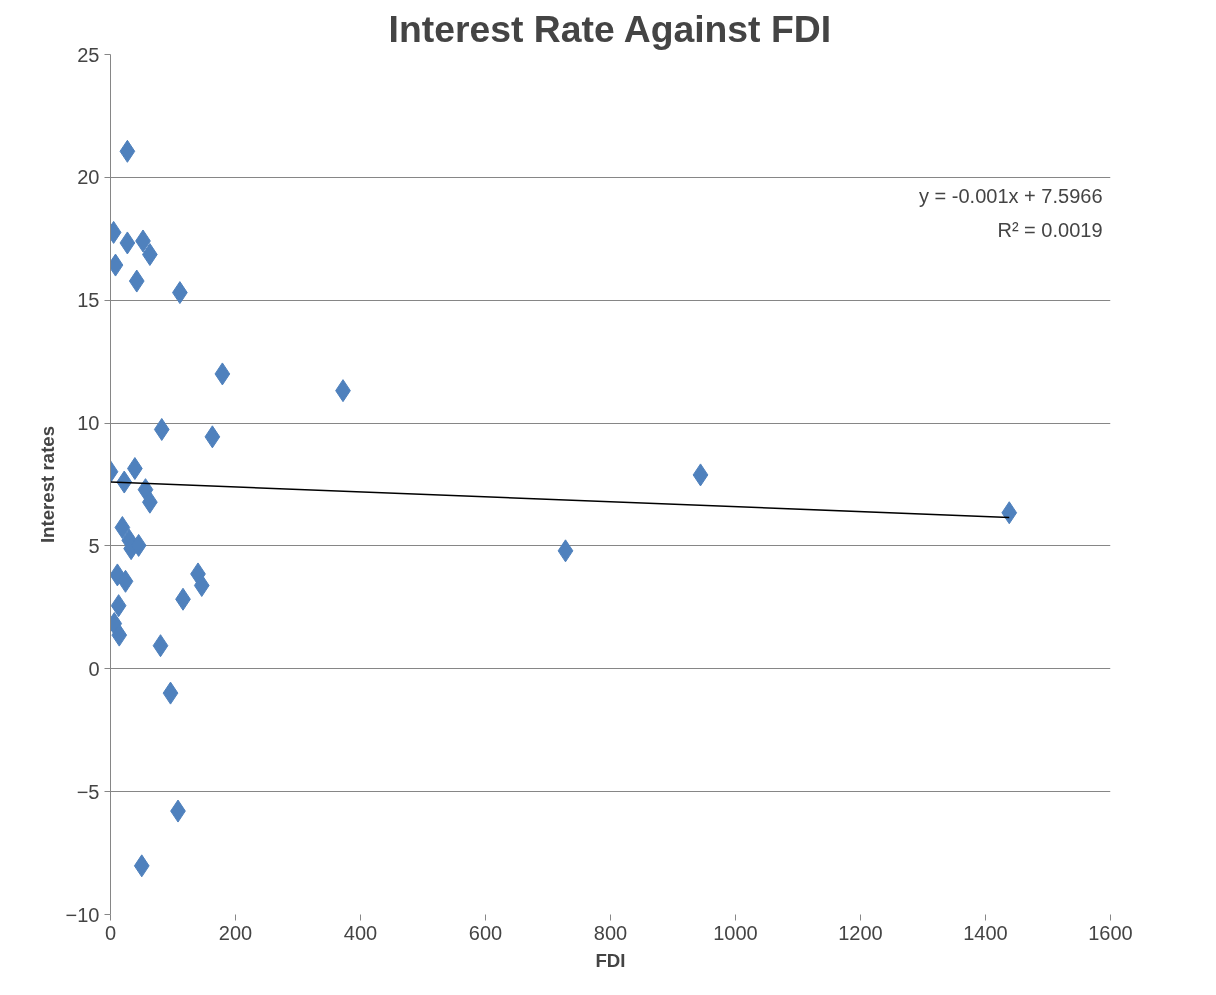 The width and height of the screenshot is (1216, 995). What do you see at coordinates (485, 932) in the screenshot?
I see `x-tick-label: 600` at bounding box center [485, 932].